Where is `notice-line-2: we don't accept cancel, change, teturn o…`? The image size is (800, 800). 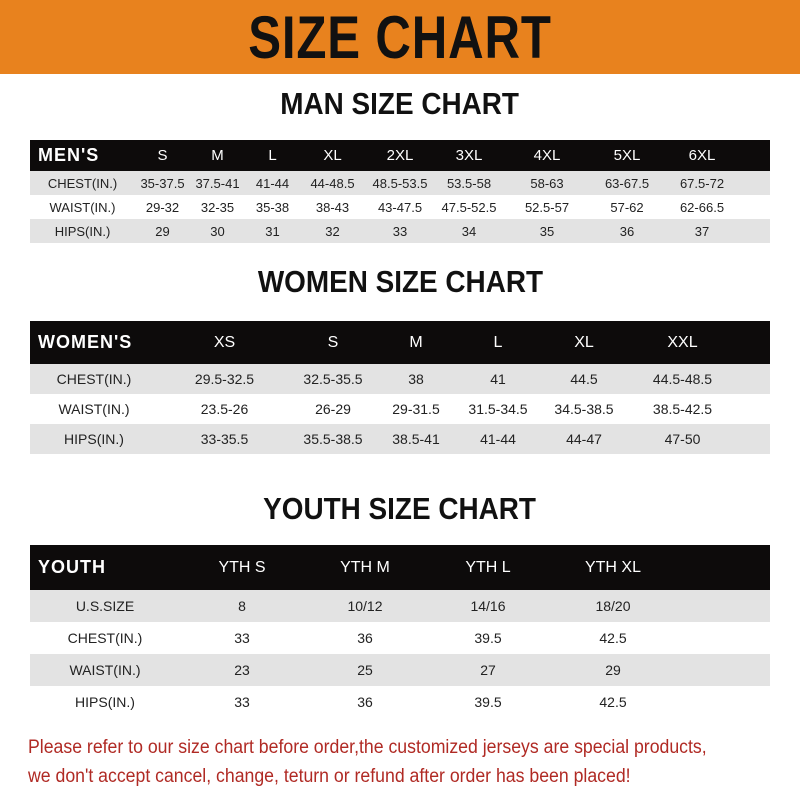
notice-line-2: we don't accept cancel, change, teturn o… is located at coordinates (329, 776).